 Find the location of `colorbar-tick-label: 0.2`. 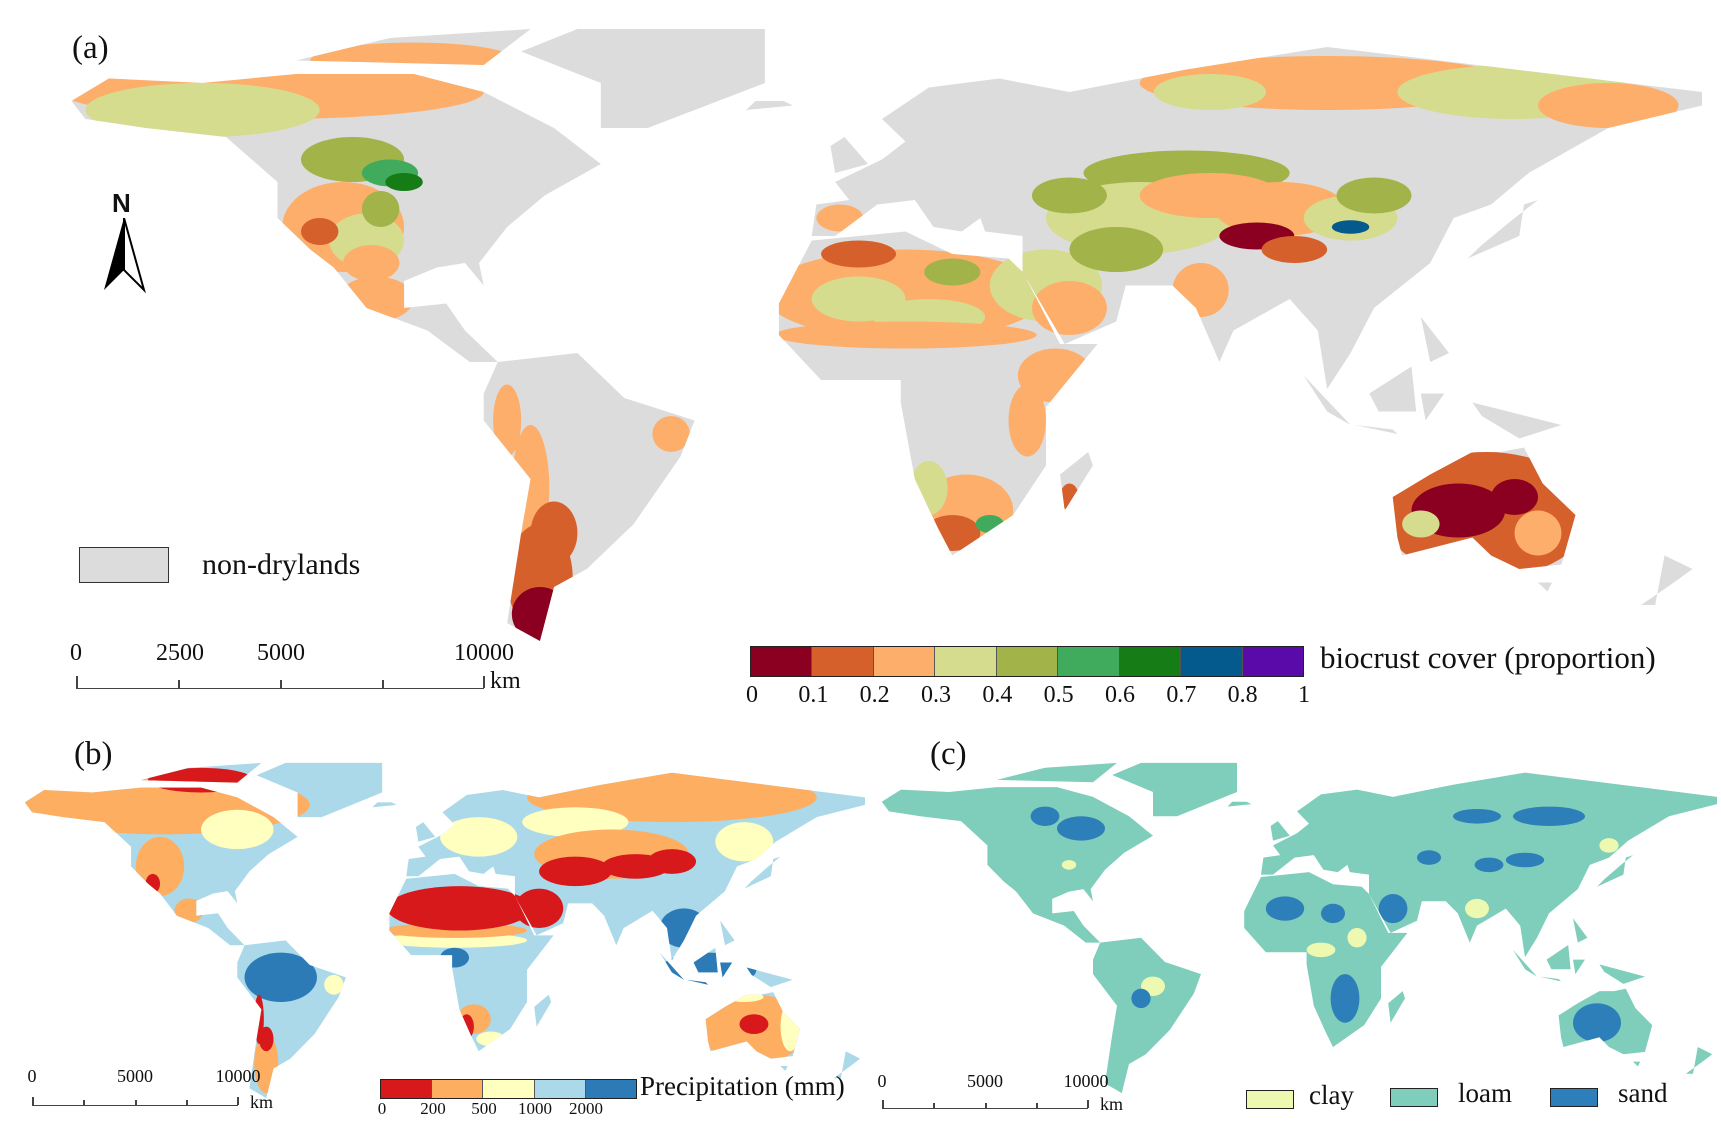

colorbar-tick-label: 0.2 is located at coordinates (874, 695).